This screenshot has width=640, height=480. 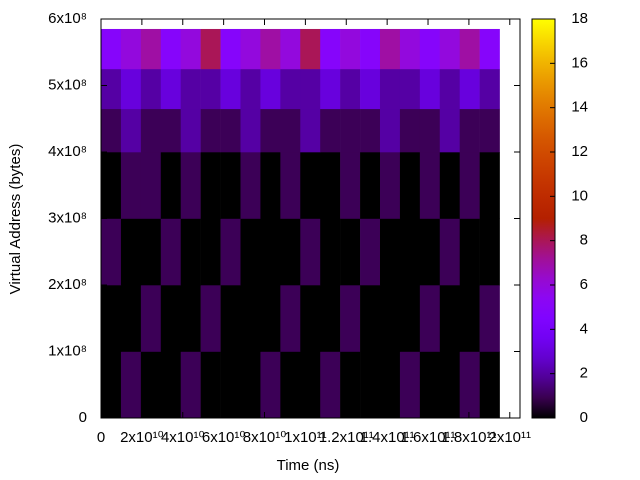 What do you see at coordinates (305, 437) in the screenshot?
I see `x-tick-label: 1x10¹¹` at bounding box center [305, 437].